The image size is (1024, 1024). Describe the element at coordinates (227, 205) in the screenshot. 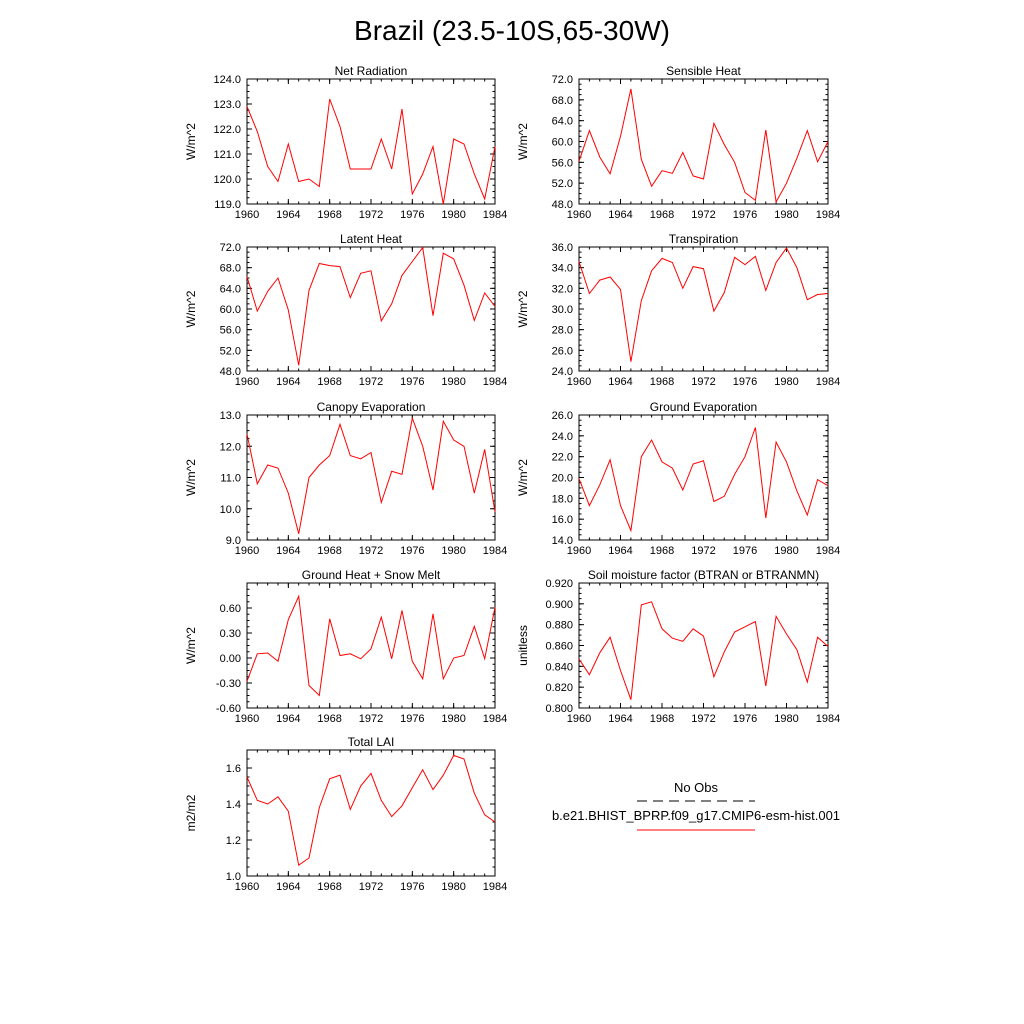

I see `y-tick-label: 119.0` at that location.